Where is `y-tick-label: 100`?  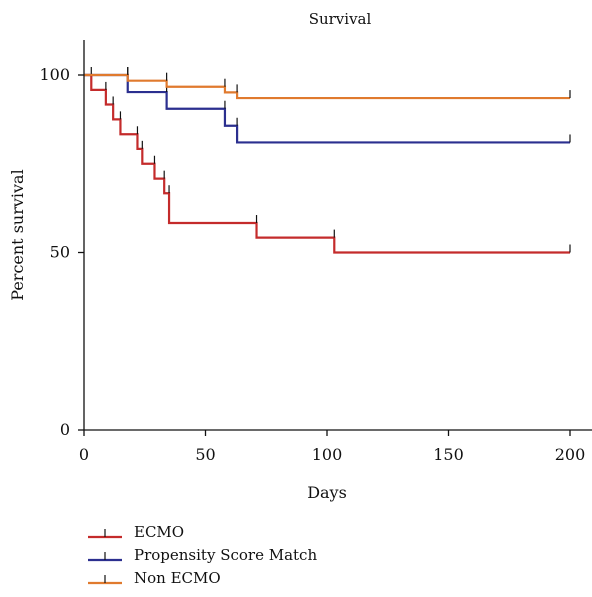
y-tick-label: 100 is located at coordinates (54, 74).